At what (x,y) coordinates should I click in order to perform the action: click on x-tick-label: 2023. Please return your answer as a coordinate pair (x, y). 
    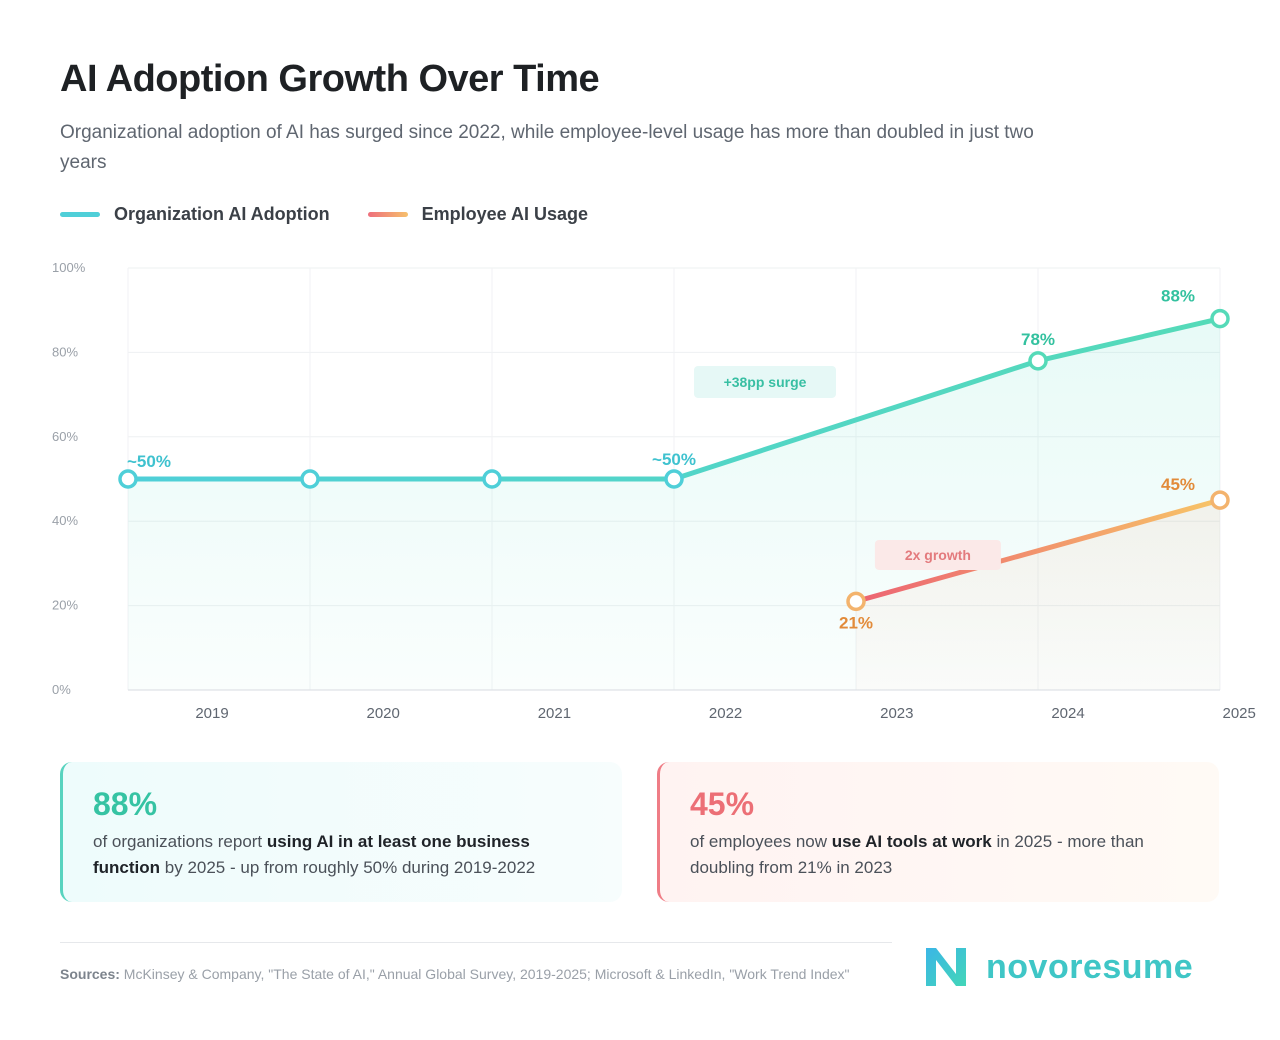
    Looking at the image, I should click on (896, 713).